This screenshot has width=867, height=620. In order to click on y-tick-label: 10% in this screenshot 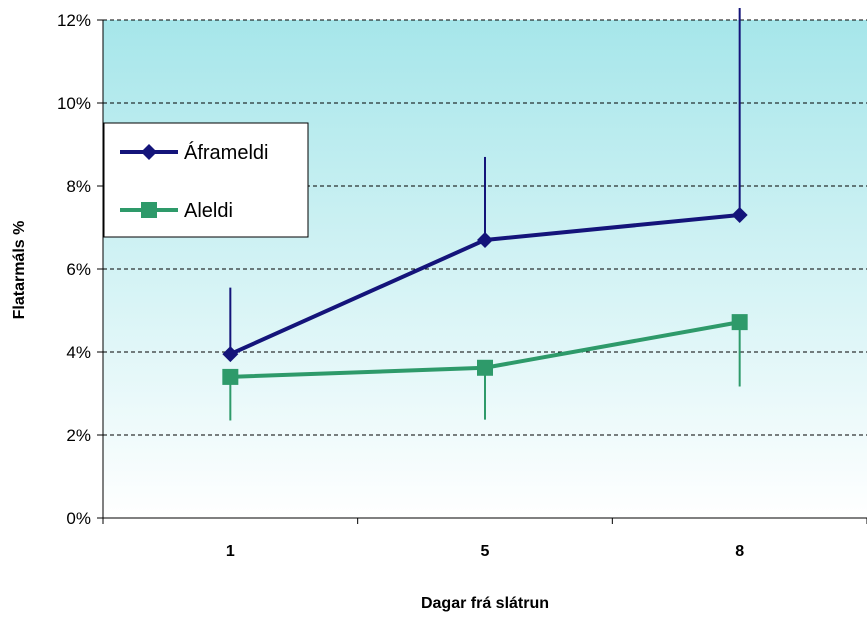, I will do `click(74, 103)`.